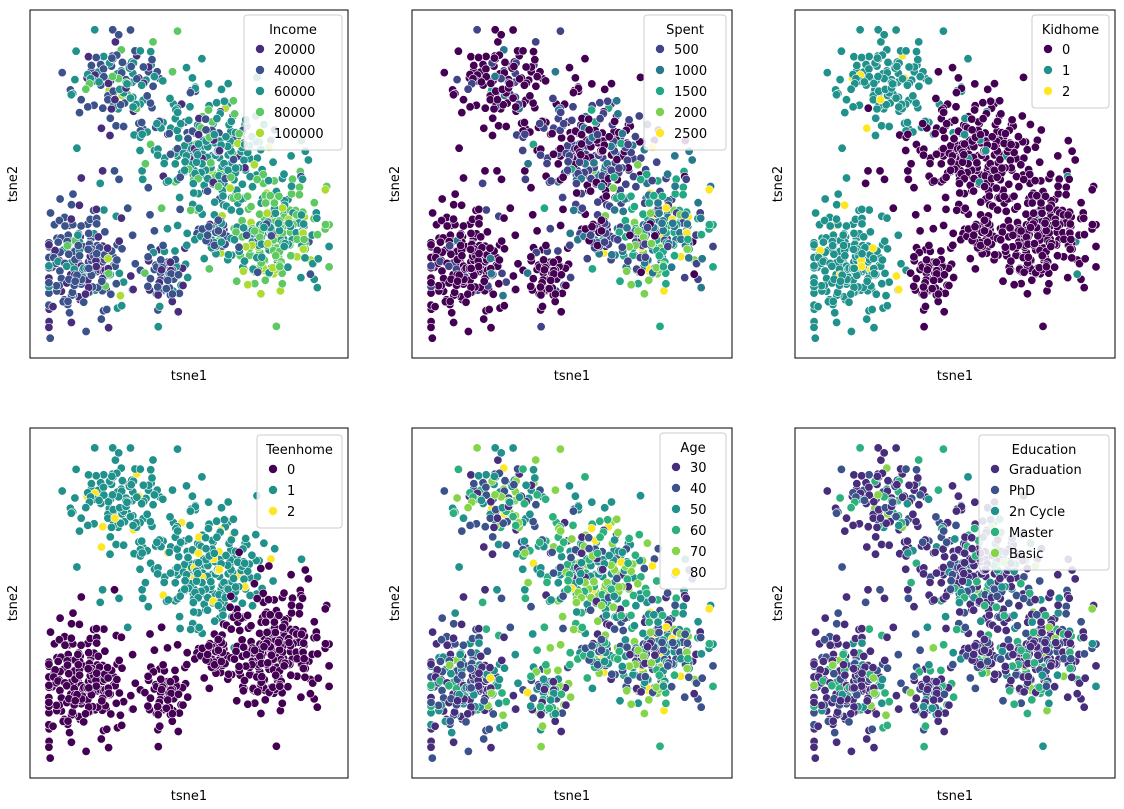 The height and width of the screenshot is (809, 1124). Describe the element at coordinates (260, 133) in the screenshot. I see `legend-marker` at that location.